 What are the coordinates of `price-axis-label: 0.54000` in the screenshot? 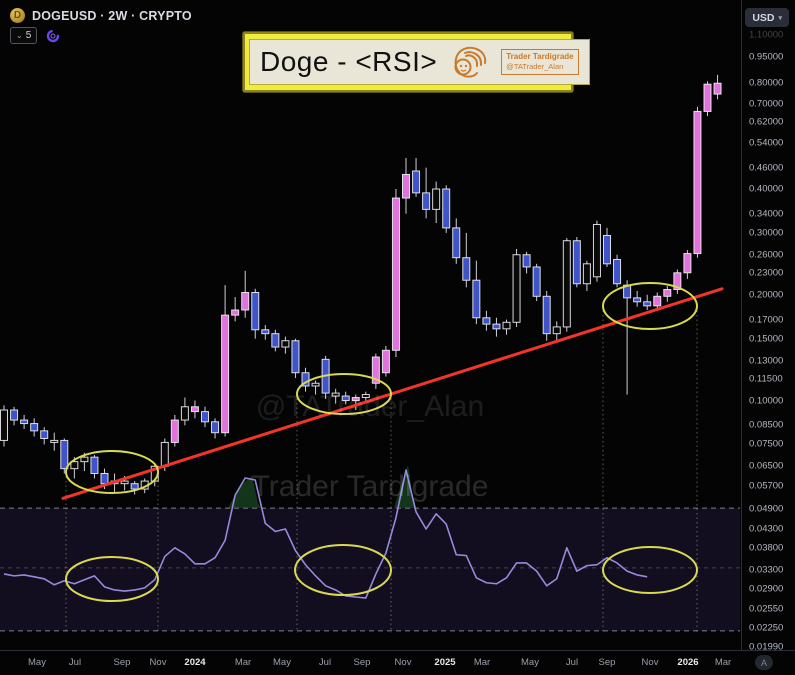 It's located at (766, 143).